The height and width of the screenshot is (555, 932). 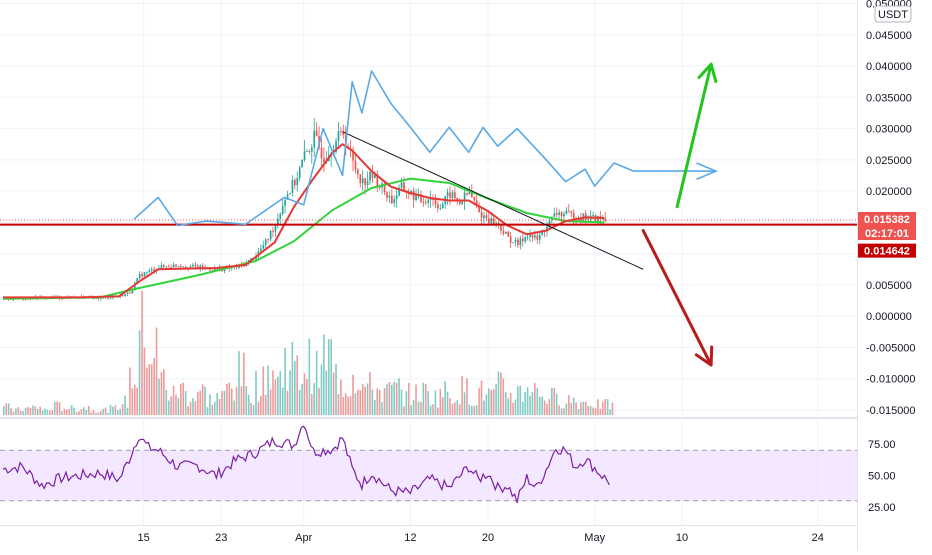 I want to click on price-tick-label: -0.005000, so click(x=891, y=348).